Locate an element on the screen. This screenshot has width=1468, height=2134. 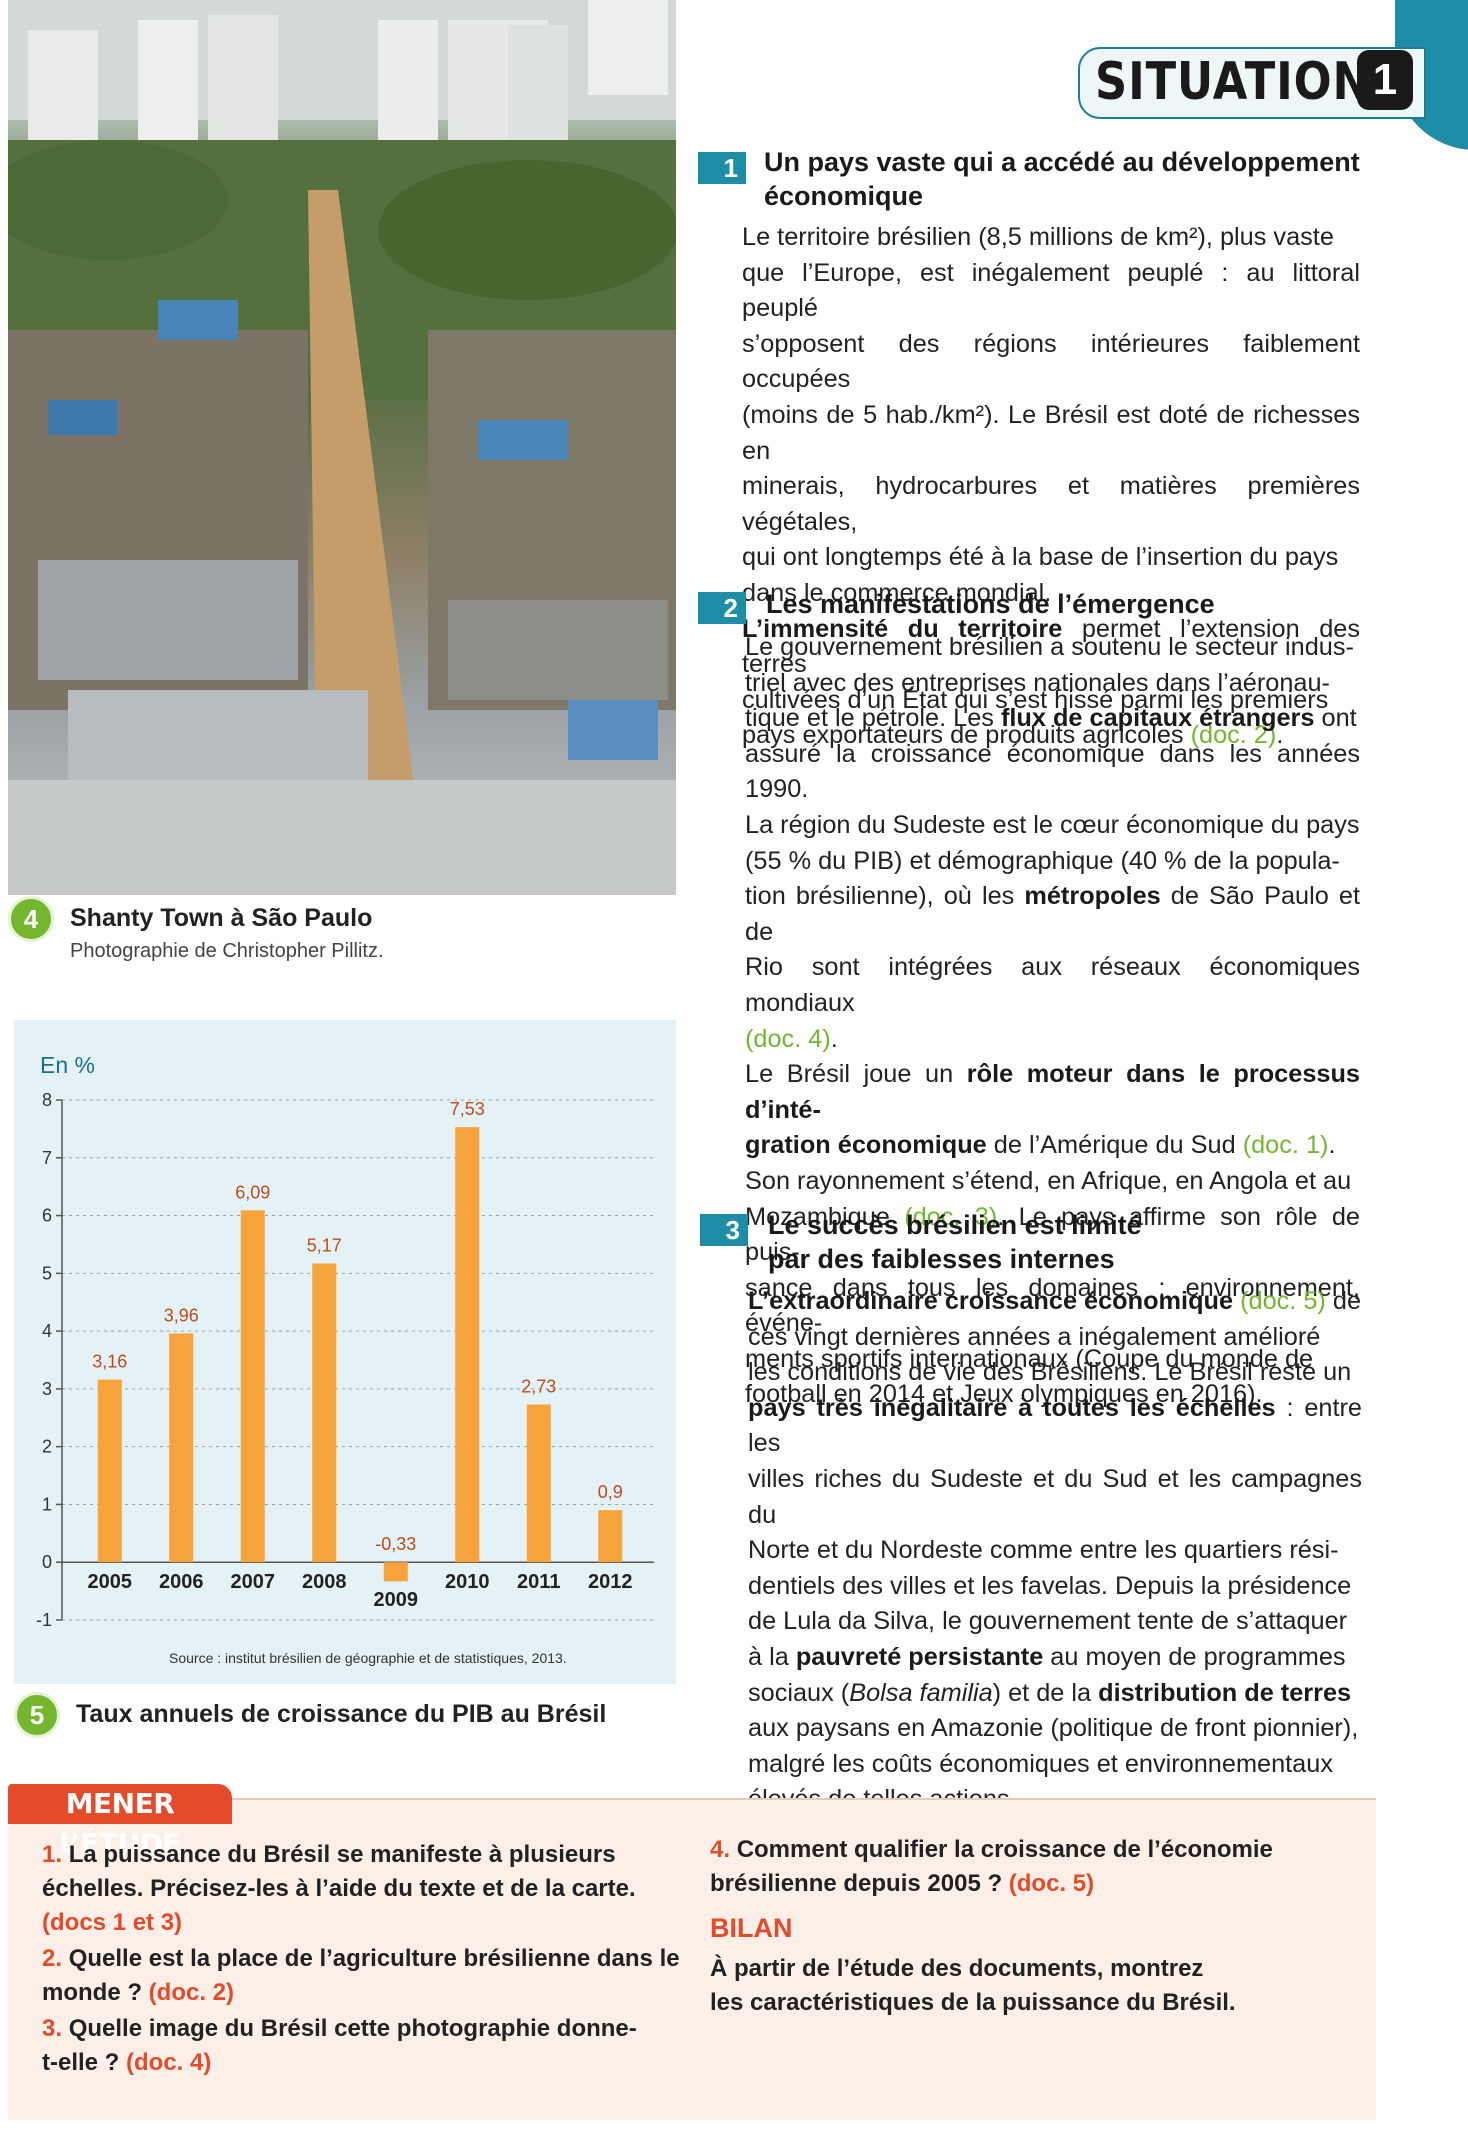
x-tick-label: 2007 is located at coordinates (253, 1582).